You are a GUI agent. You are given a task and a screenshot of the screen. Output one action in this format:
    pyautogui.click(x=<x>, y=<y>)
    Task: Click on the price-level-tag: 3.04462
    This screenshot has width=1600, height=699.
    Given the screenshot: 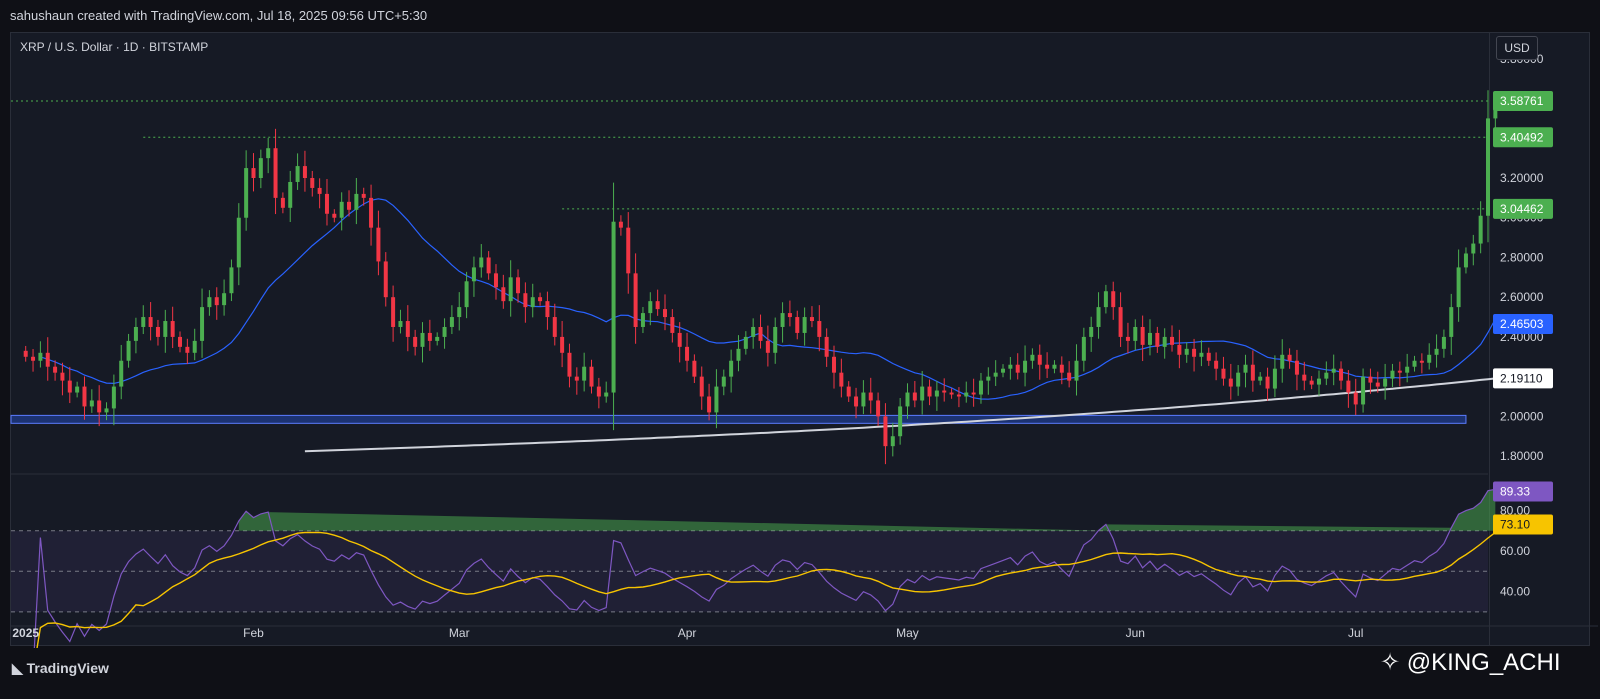 What is the action you would take?
    pyautogui.click(x=1523, y=208)
    